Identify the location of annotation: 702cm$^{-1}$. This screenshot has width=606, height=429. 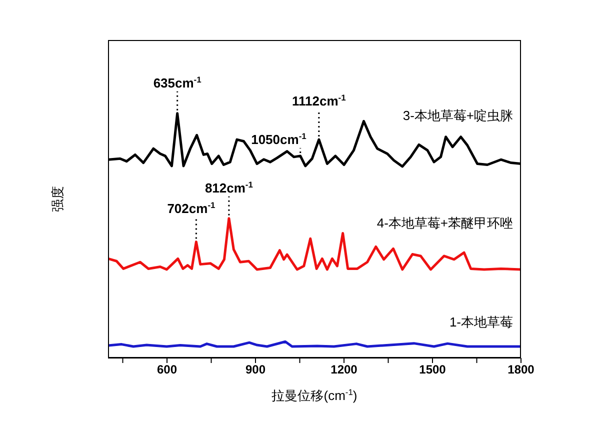
(191, 208).